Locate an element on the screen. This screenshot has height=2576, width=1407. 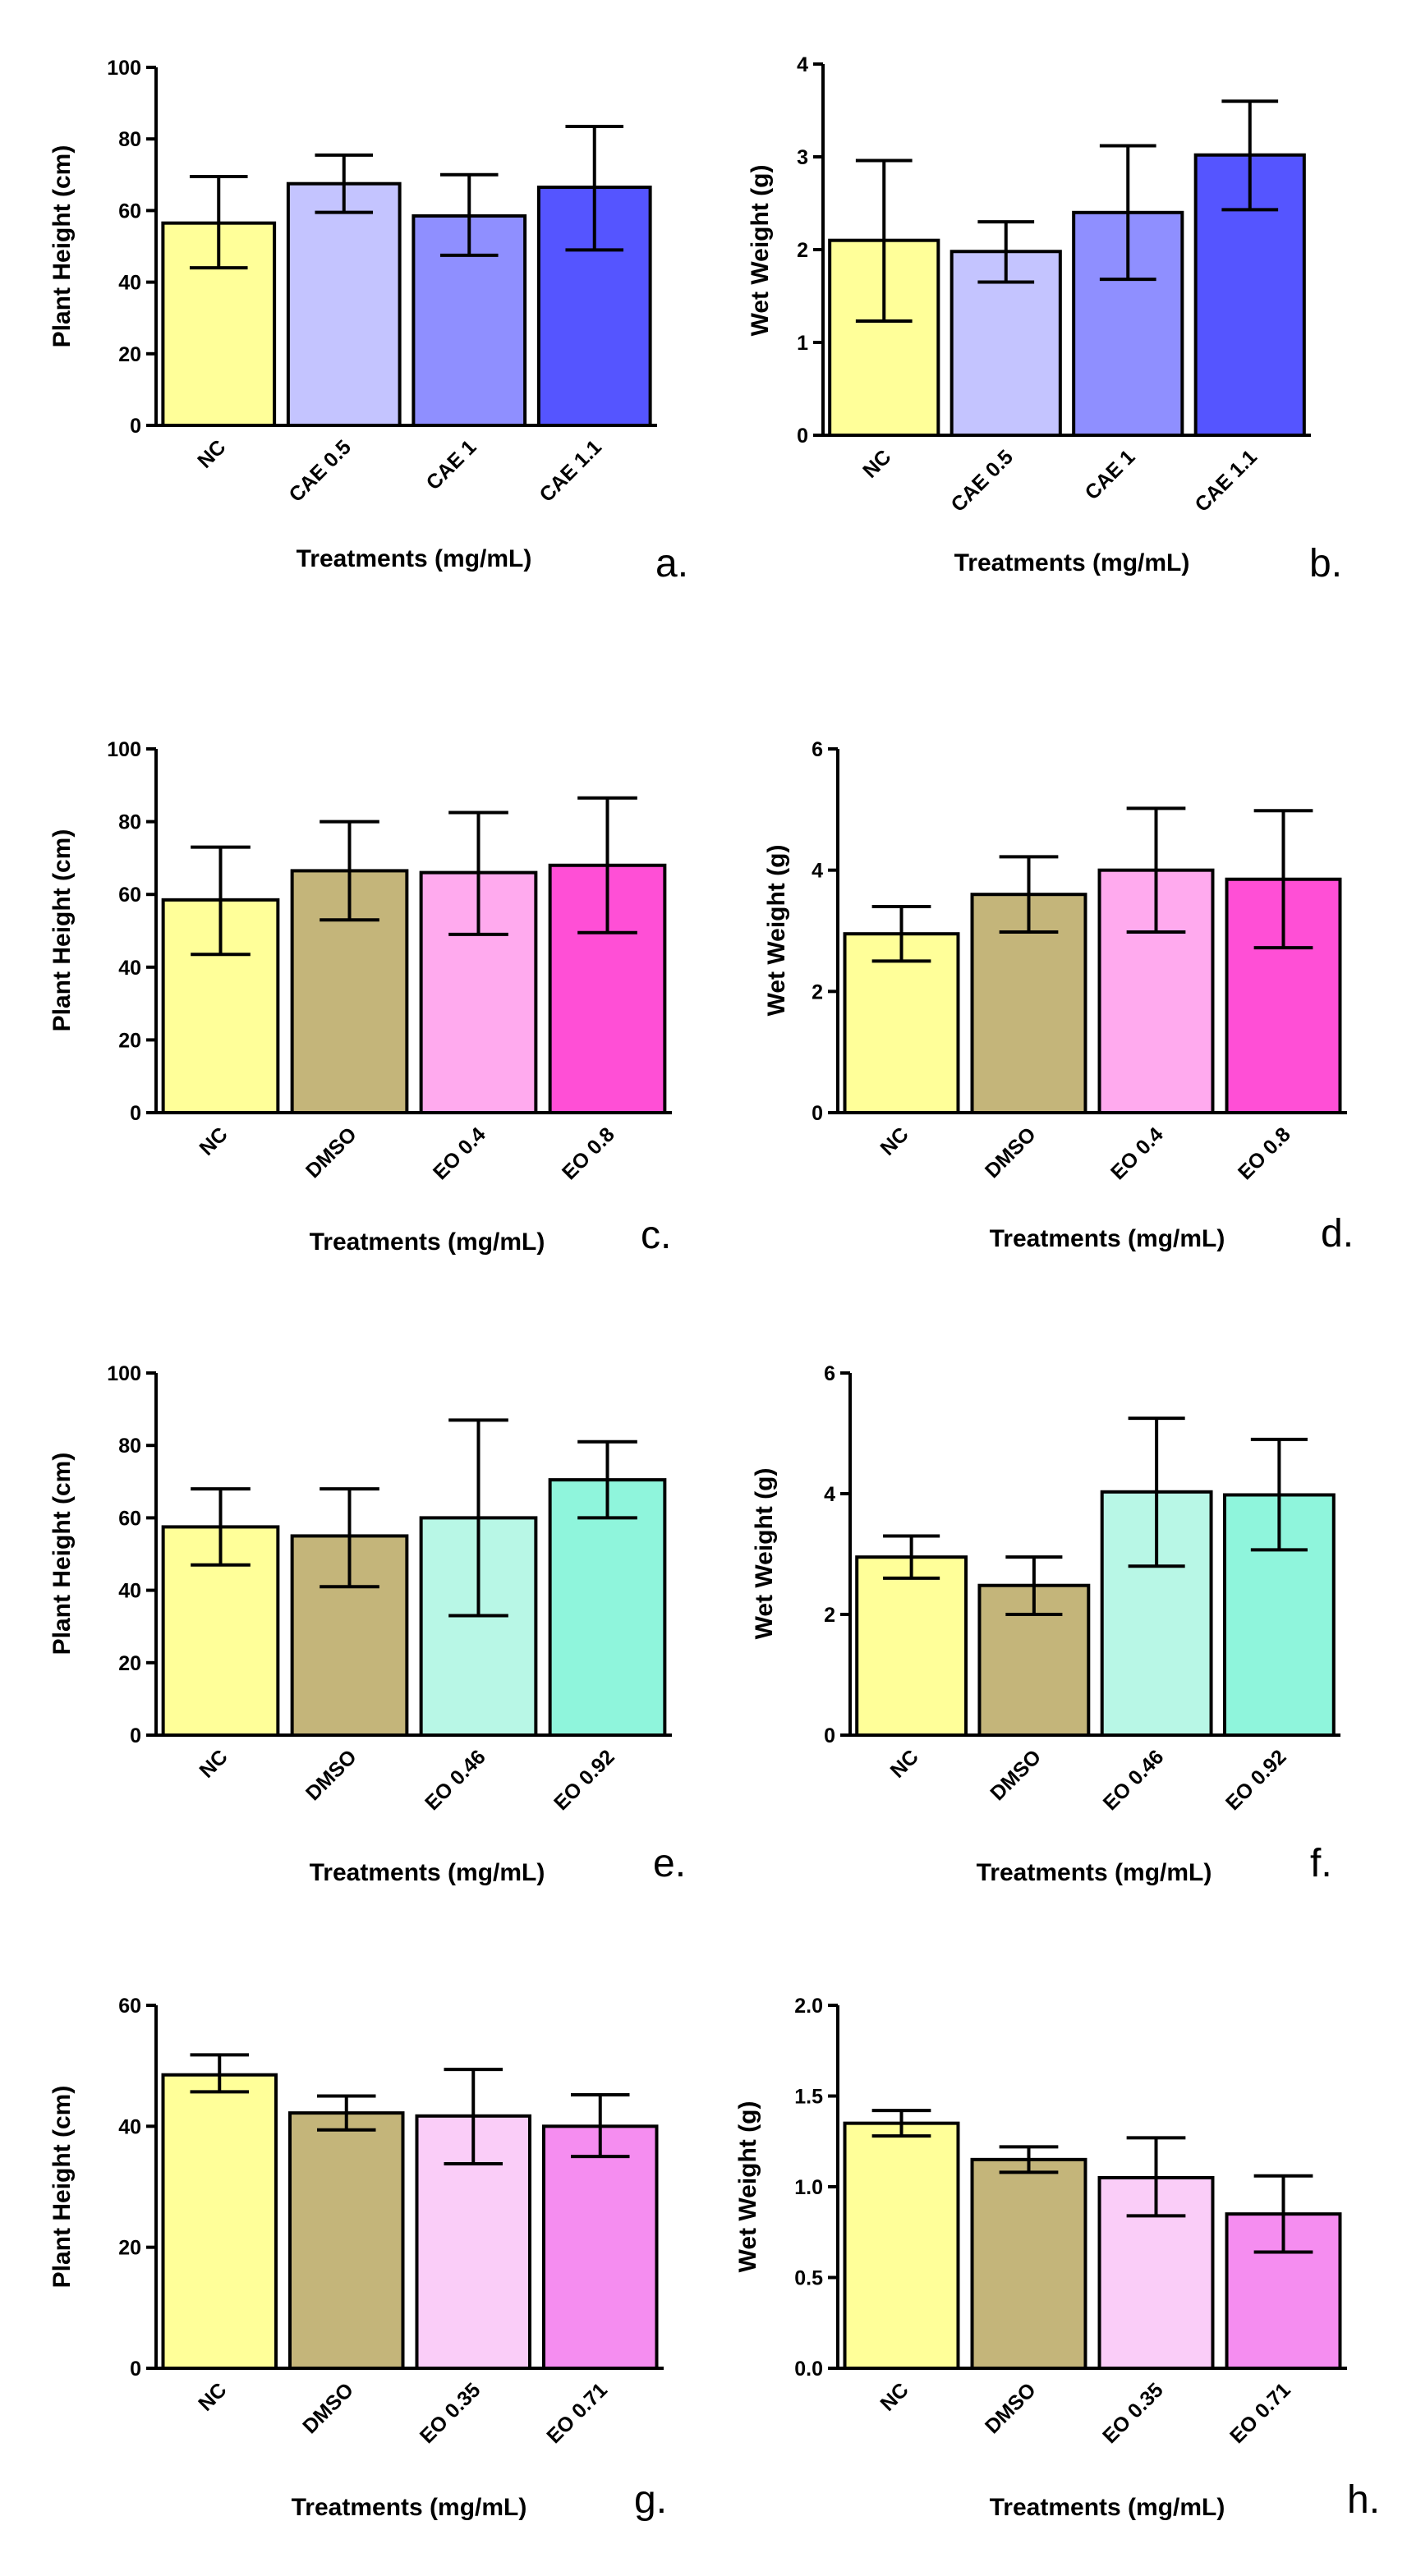
y-tick-label: 2.0 is located at coordinates (808, 2006).